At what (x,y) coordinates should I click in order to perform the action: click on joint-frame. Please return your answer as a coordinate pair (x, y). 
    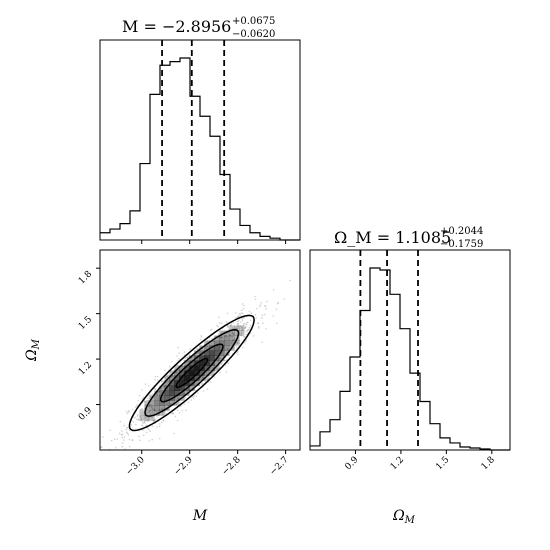
    Looking at the image, I should click on (200, 350).